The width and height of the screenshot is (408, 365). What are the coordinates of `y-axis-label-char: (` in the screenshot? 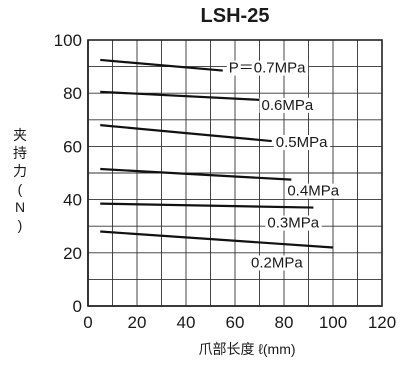 It's located at (20, 189).